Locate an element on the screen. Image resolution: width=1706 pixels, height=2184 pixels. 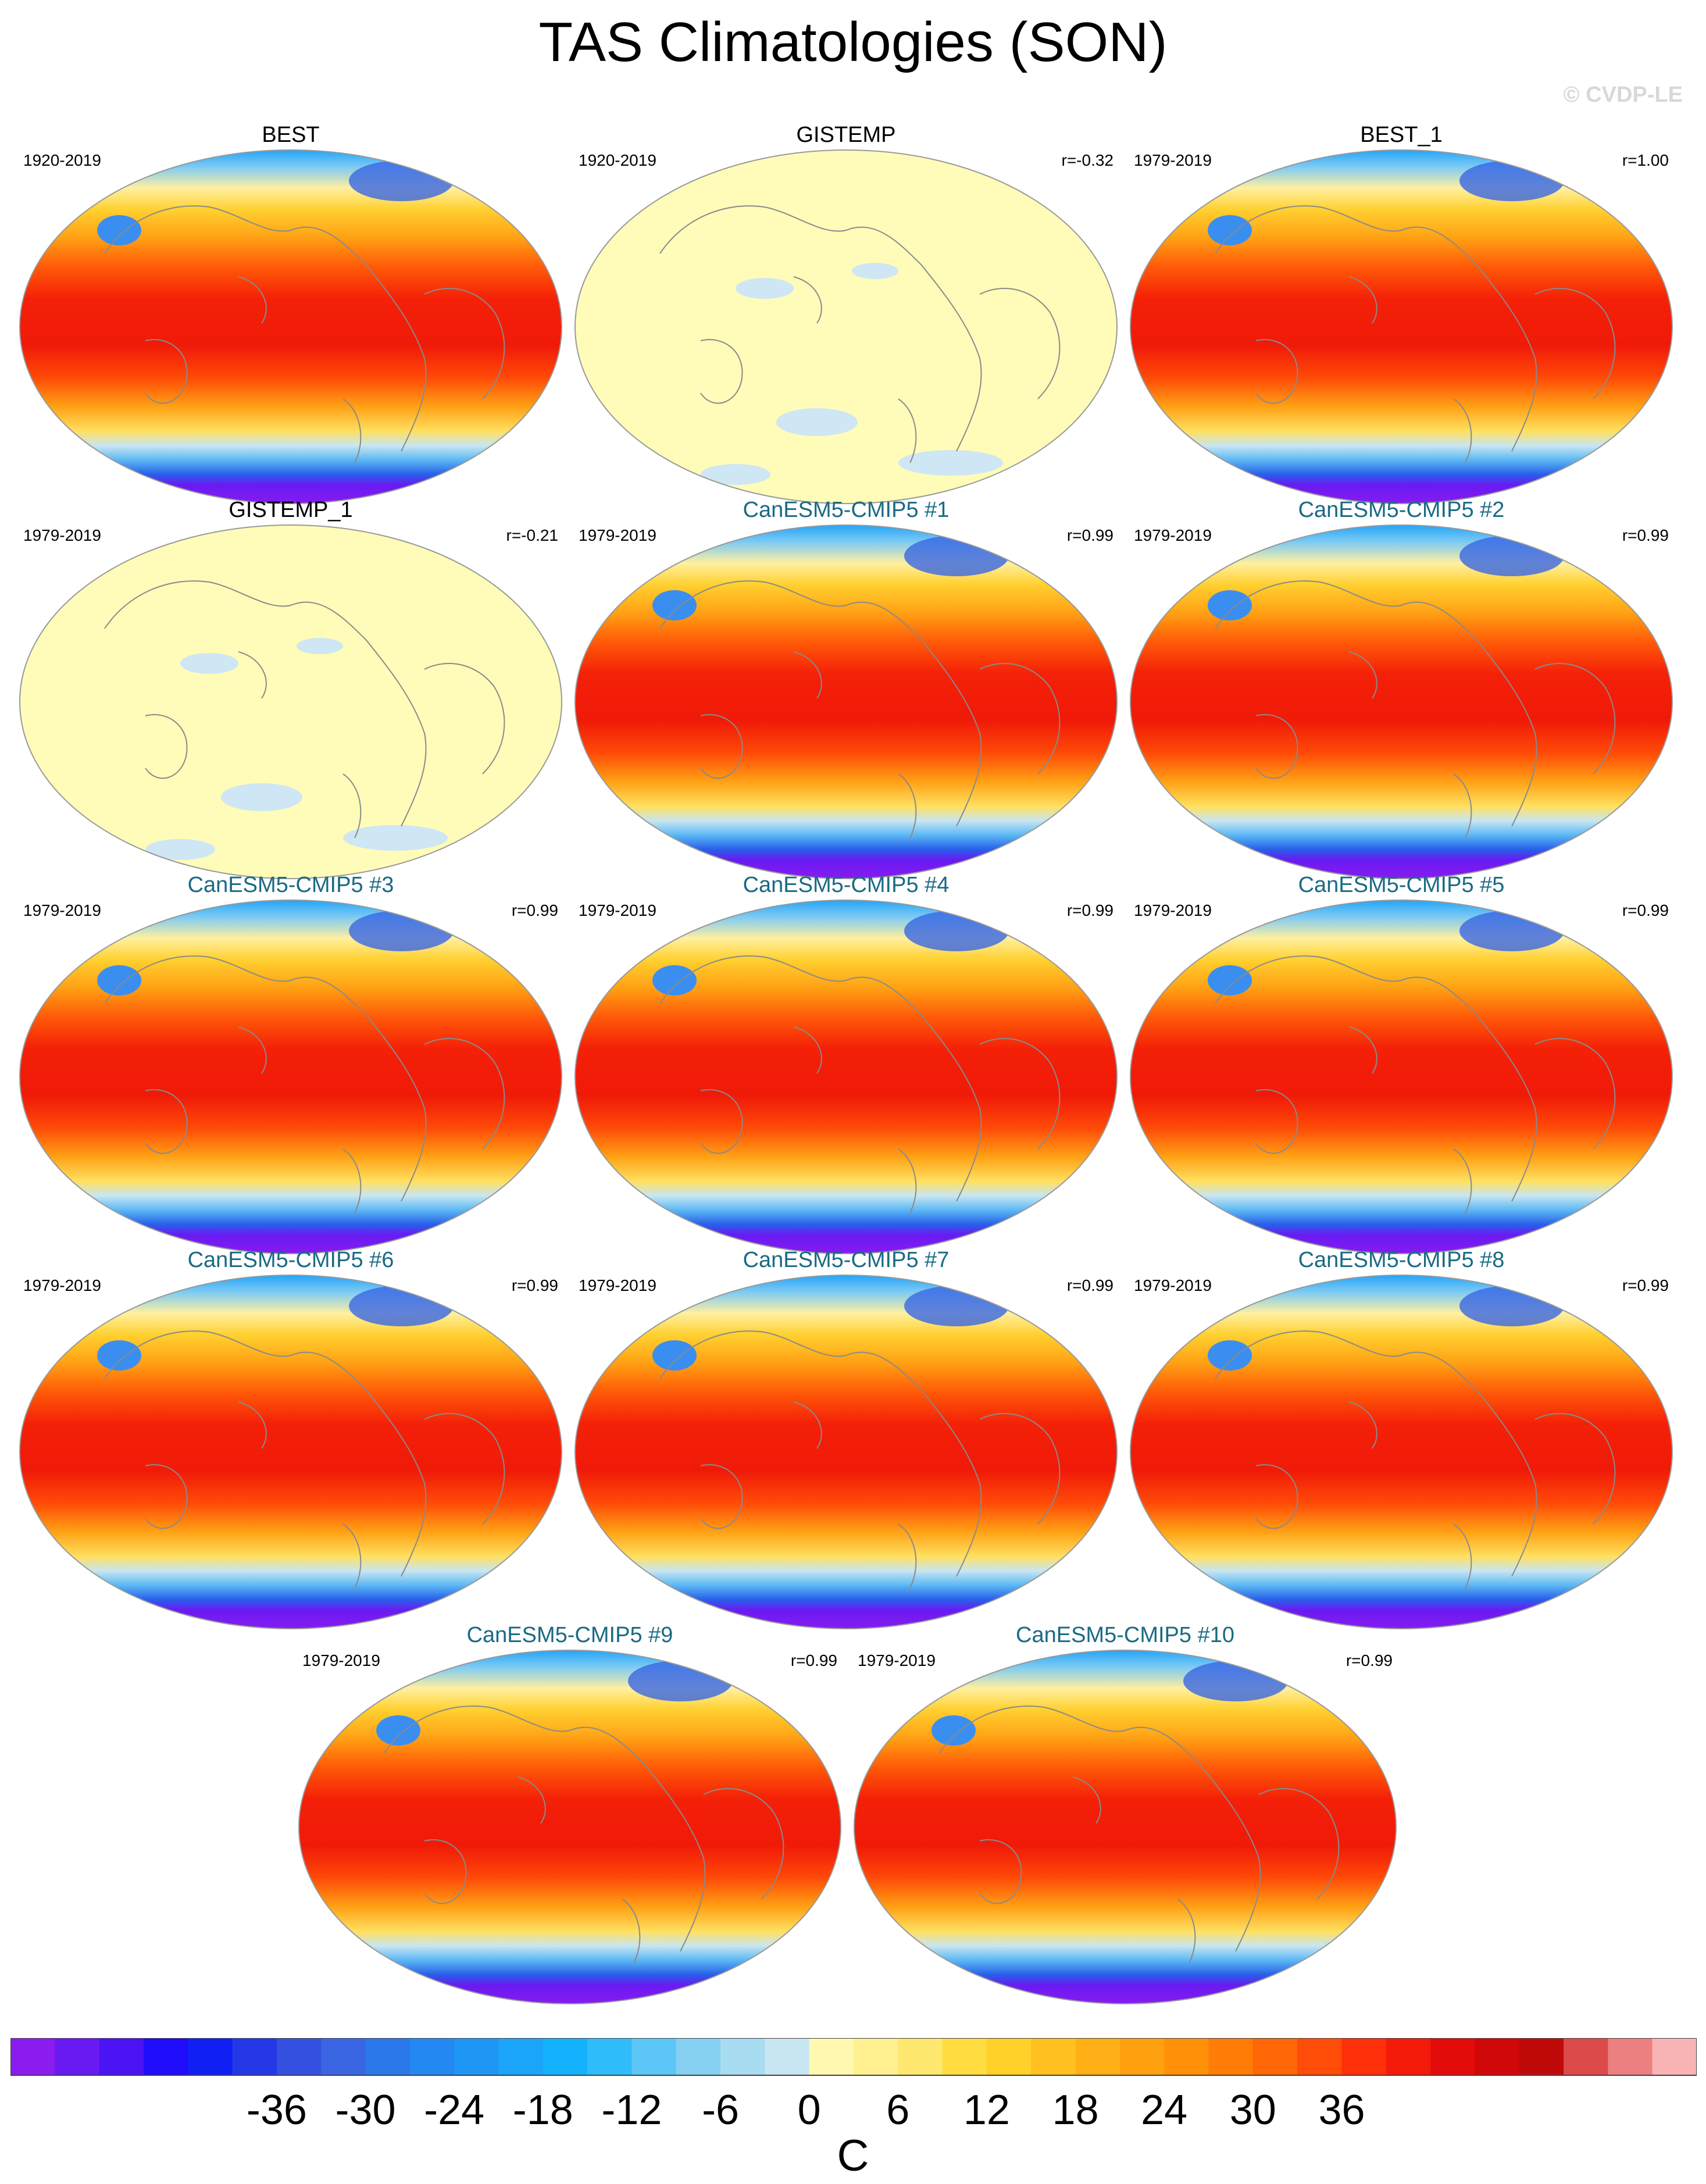
map-panel: CanESM5-CMIP5 #4 1979-2019 r=0.99 is located at coordinates (846, 1063).